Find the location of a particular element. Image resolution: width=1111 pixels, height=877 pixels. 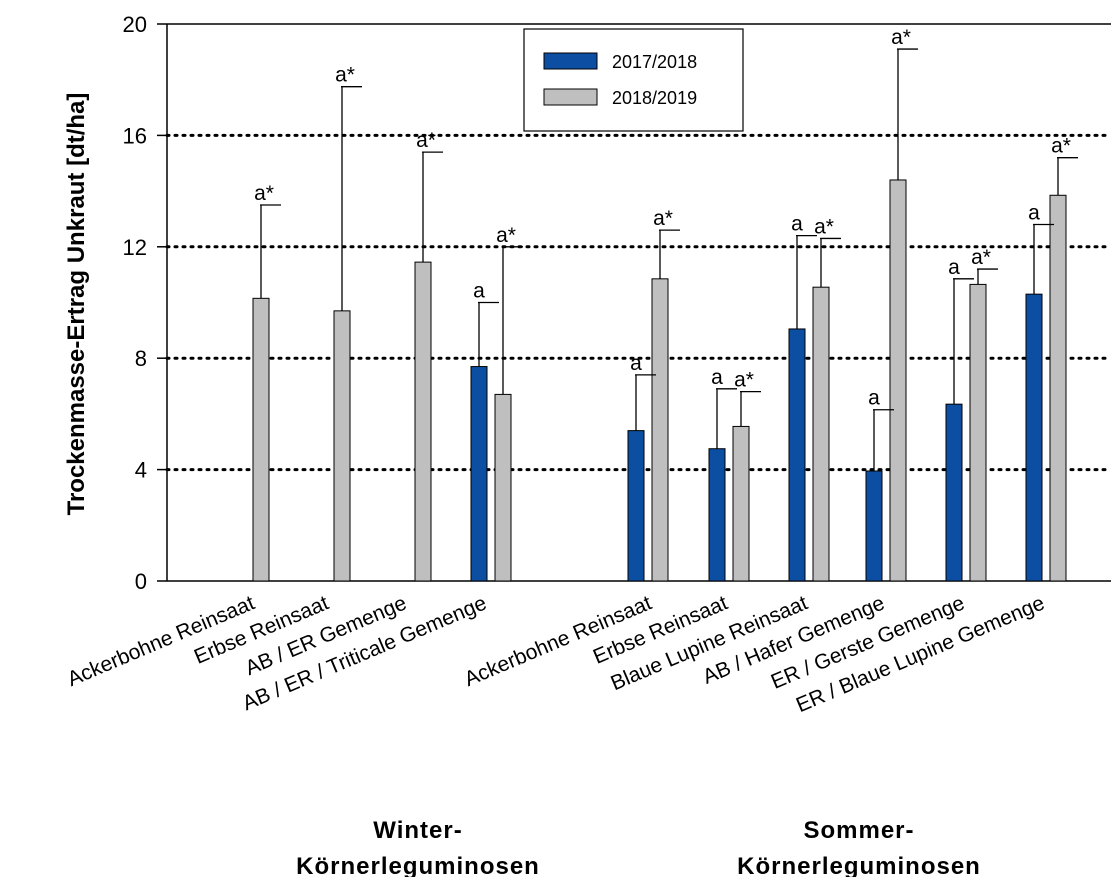

legend-box is located at coordinates (633, 80).